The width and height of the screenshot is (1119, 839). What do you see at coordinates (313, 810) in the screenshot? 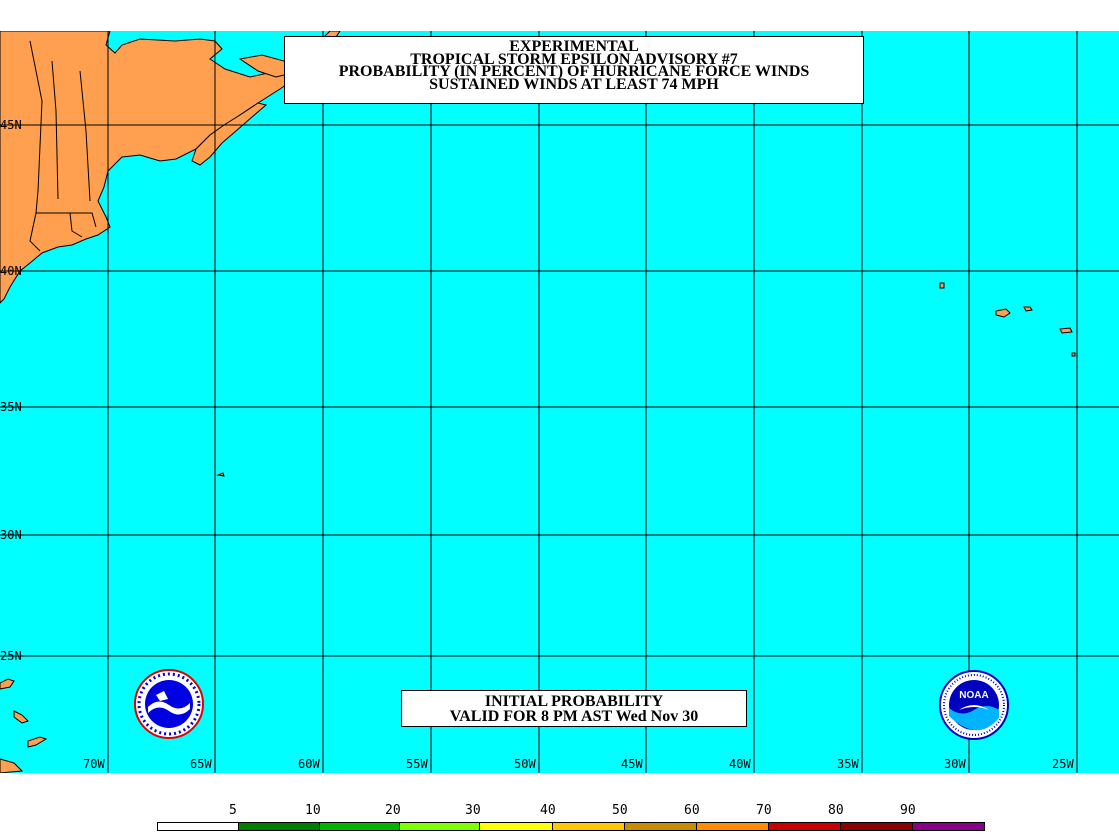
I see `legend-label-10: 10` at bounding box center [313, 810].